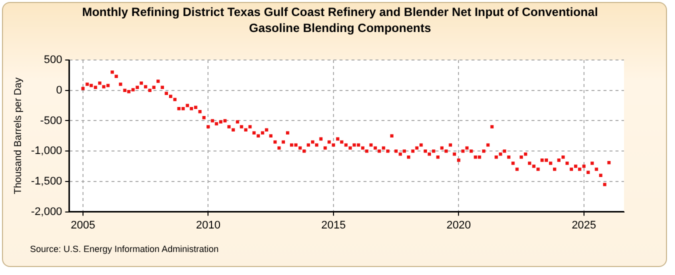 Image resolution: width=675 pixels, height=275 pixels. What do you see at coordinates (46, 181) in the screenshot?
I see `y-tick-label: -1,500` at bounding box center [46, 181].